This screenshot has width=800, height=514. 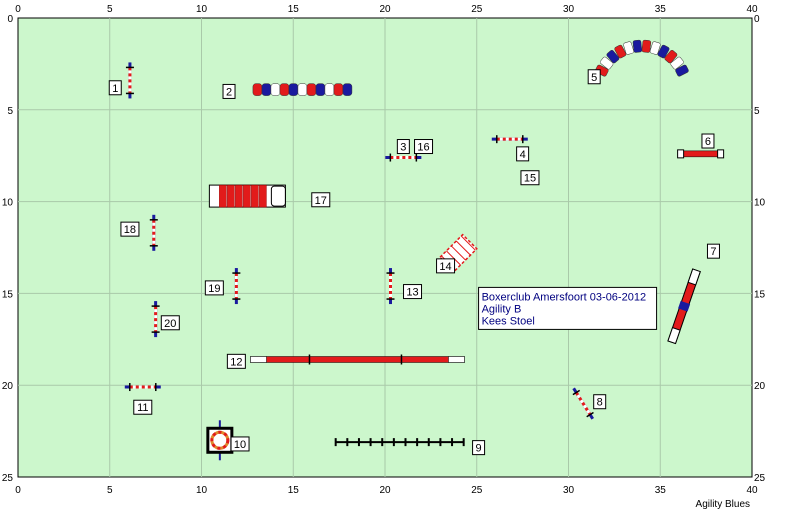 I want to click on obstacle-dog-walk, so click(x=357, y=359).